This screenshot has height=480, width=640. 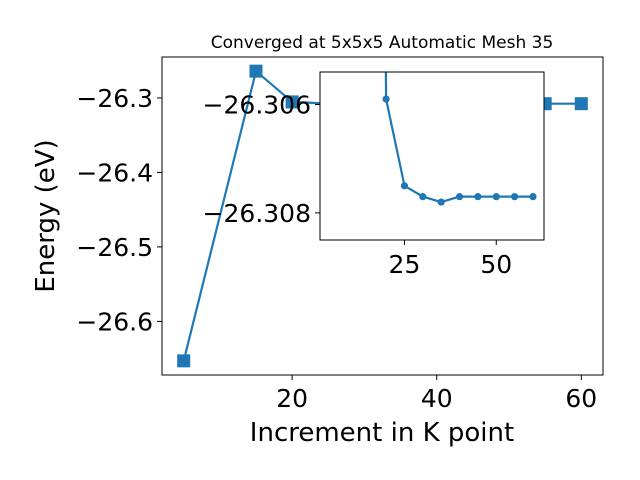 I want to click on y-tick-label: −26.4, so click(x=114, y=172).